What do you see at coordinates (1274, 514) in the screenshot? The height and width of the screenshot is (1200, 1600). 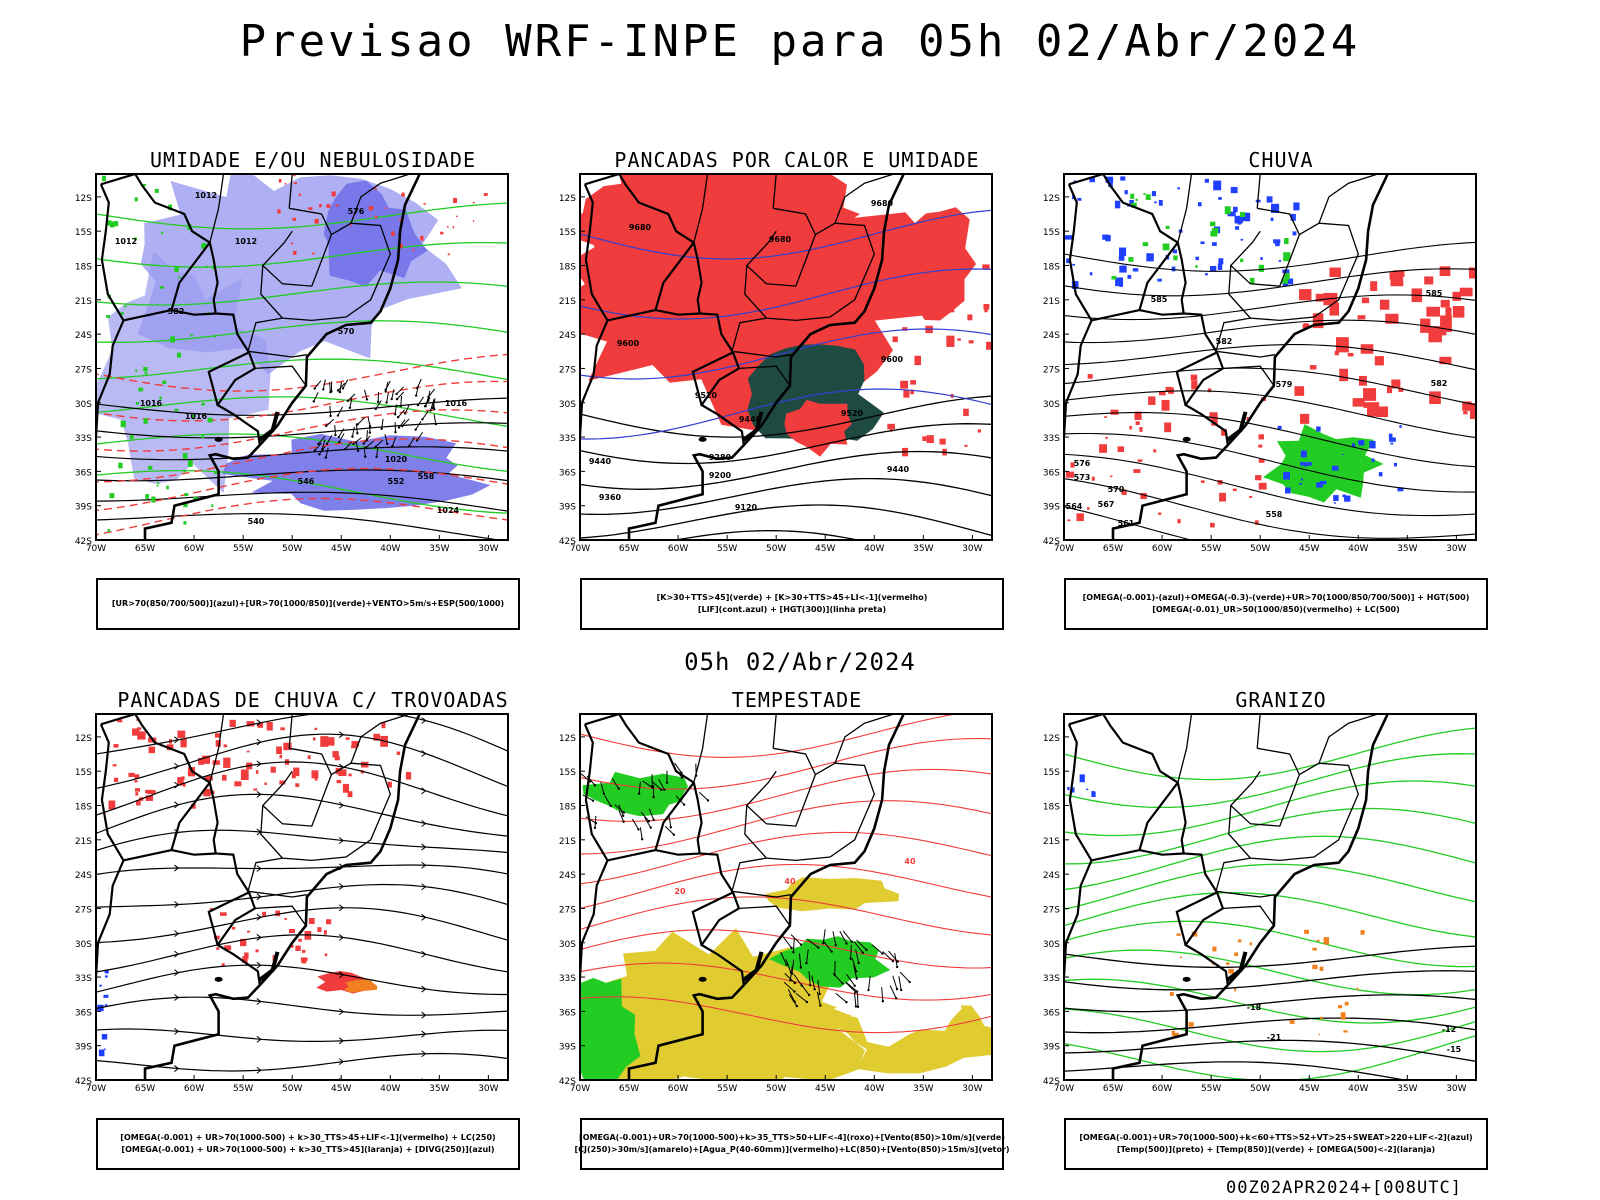 I see `contour-label: 558` at bounding box center [1274, 514].